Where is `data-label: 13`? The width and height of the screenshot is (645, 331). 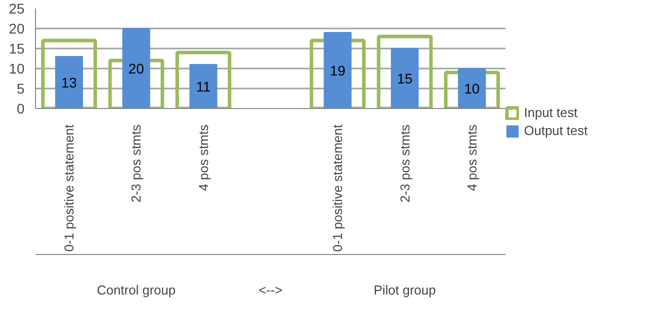
data-label: 13 is located at coordinates (69, 82).